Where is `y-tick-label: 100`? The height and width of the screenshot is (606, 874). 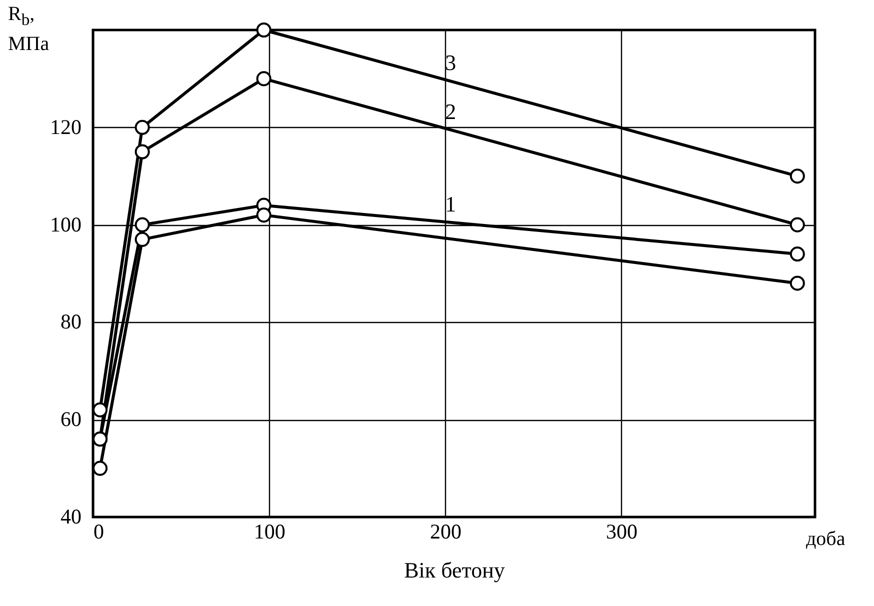 y-tick-label: 100 is located at coordinates (66, 224).